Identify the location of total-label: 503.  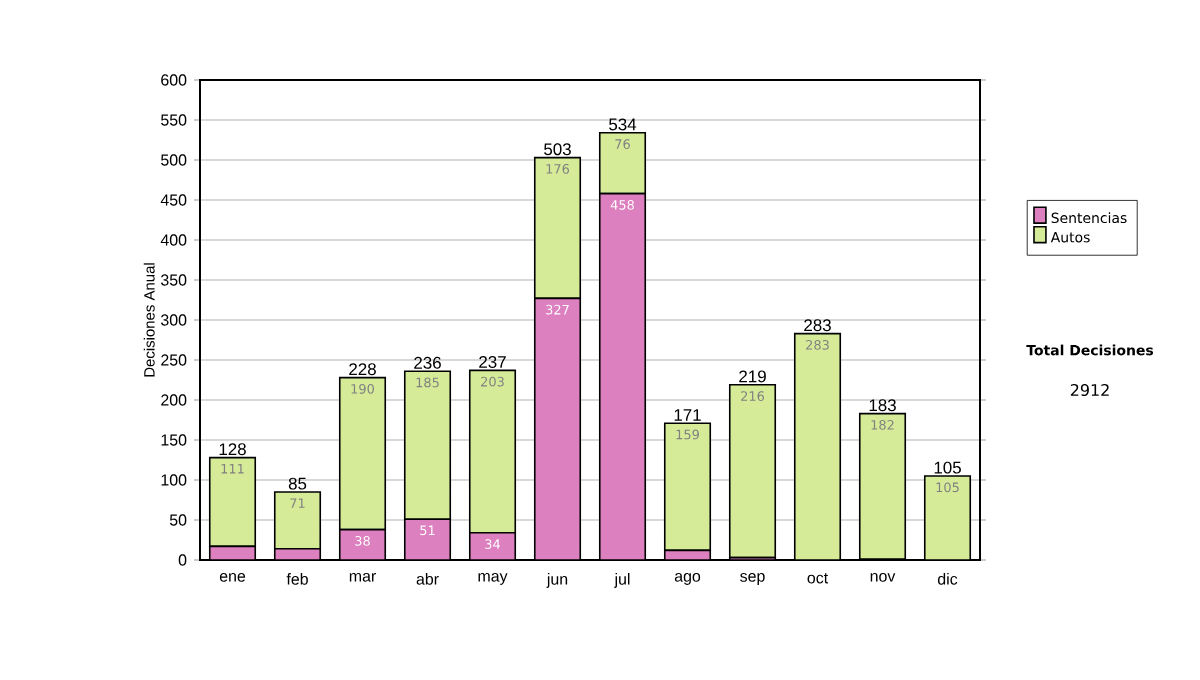
(557, 149).